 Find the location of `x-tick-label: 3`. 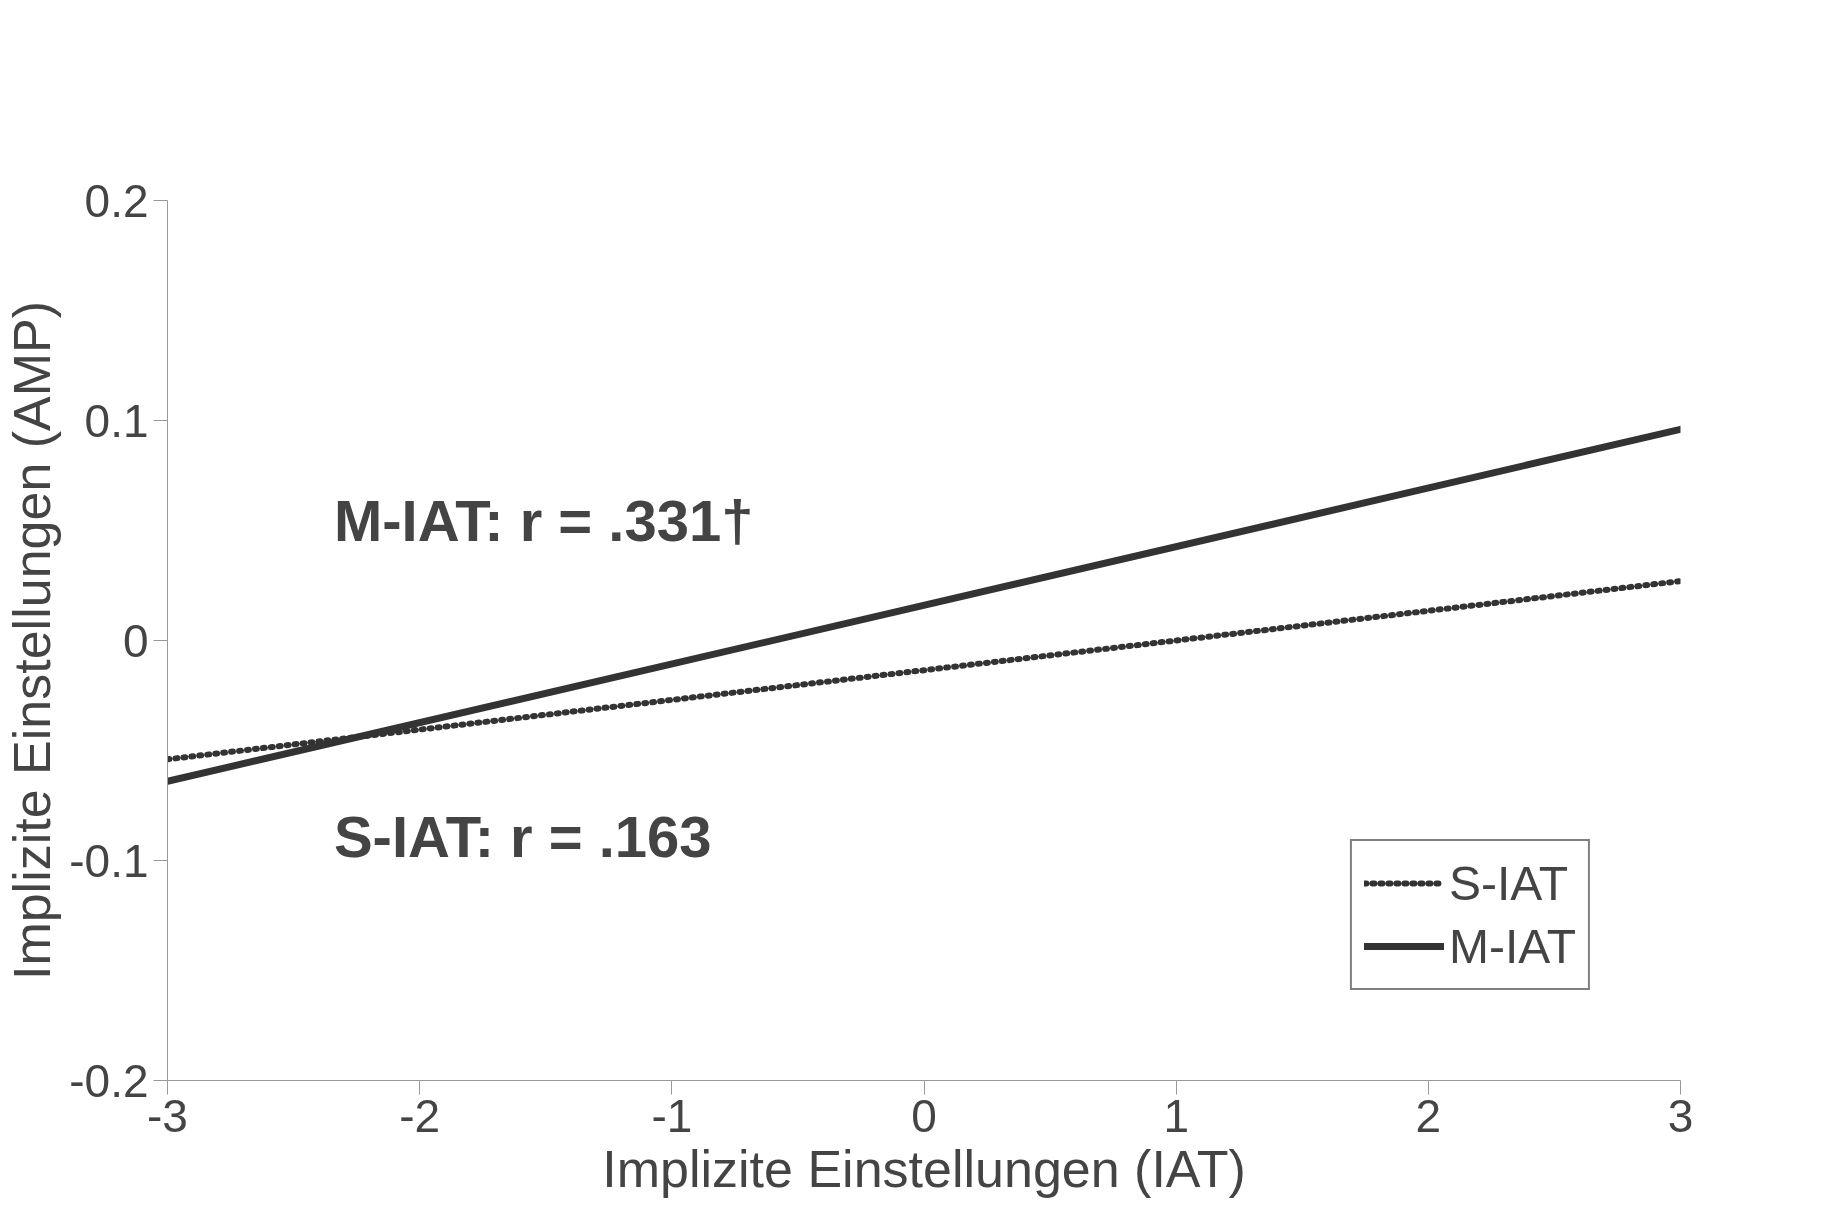

x-tick-label: 3 is located at coordinates (1680, 1115).